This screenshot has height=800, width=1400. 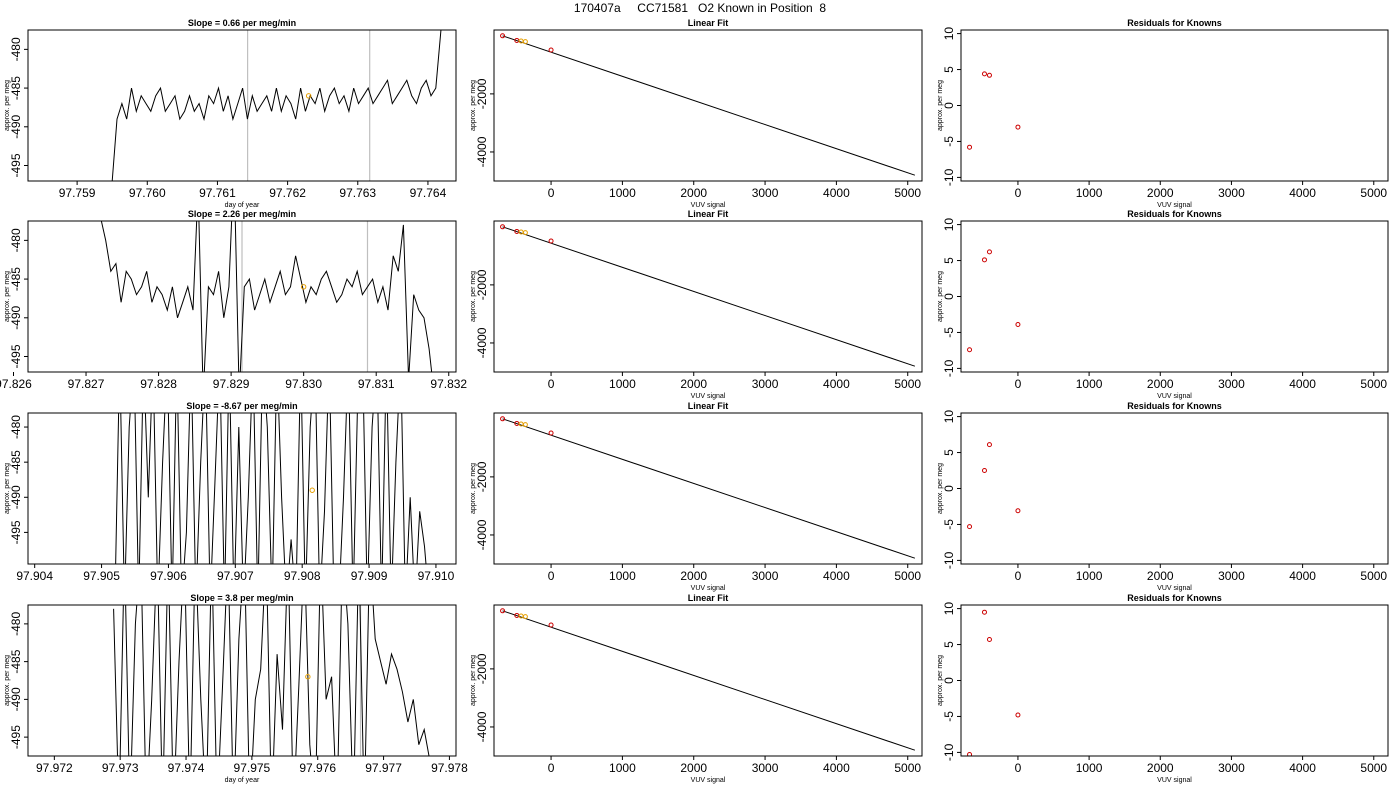 I want to click on x-axis-label: day of year, so click(x=242, y=780).